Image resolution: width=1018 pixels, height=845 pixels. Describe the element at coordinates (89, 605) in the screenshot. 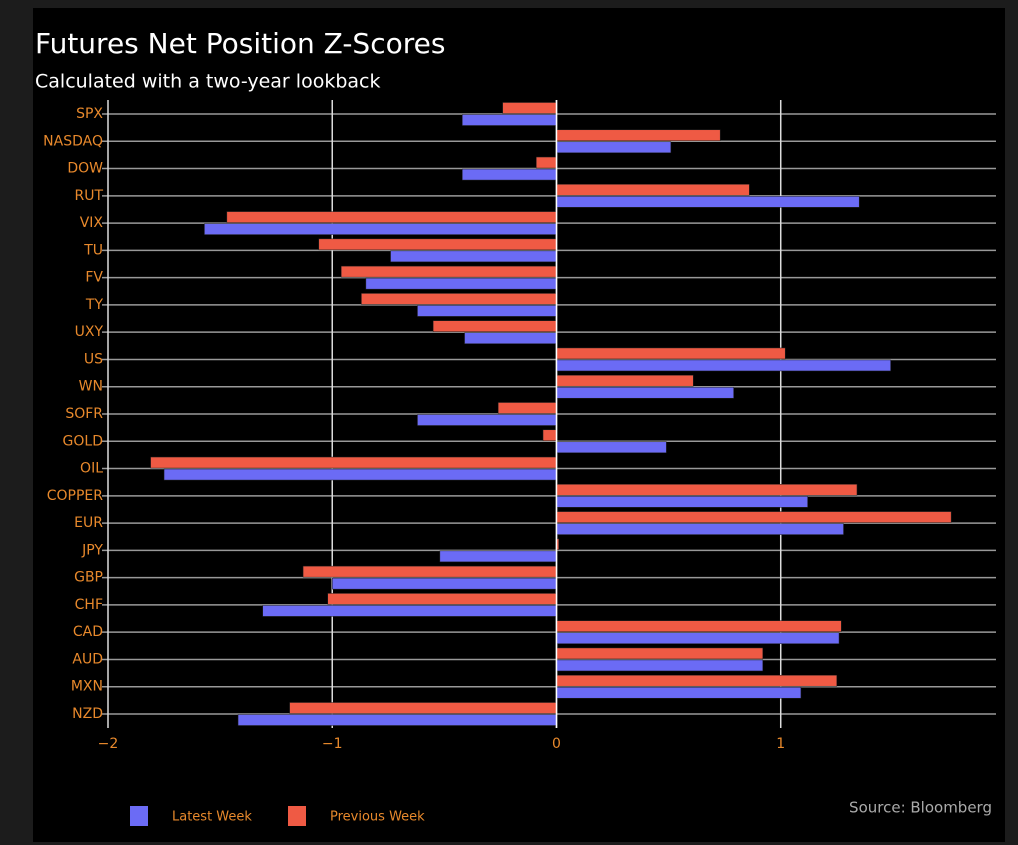

I see `y-tick-label: CHF` at that location.